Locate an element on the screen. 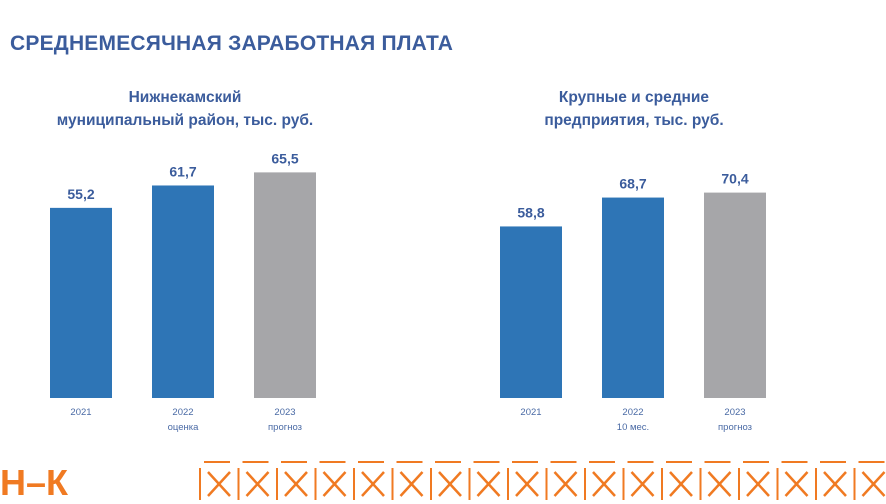  chart-1-title-line-1: Нижнекамский is located at coordinates (185, 97).